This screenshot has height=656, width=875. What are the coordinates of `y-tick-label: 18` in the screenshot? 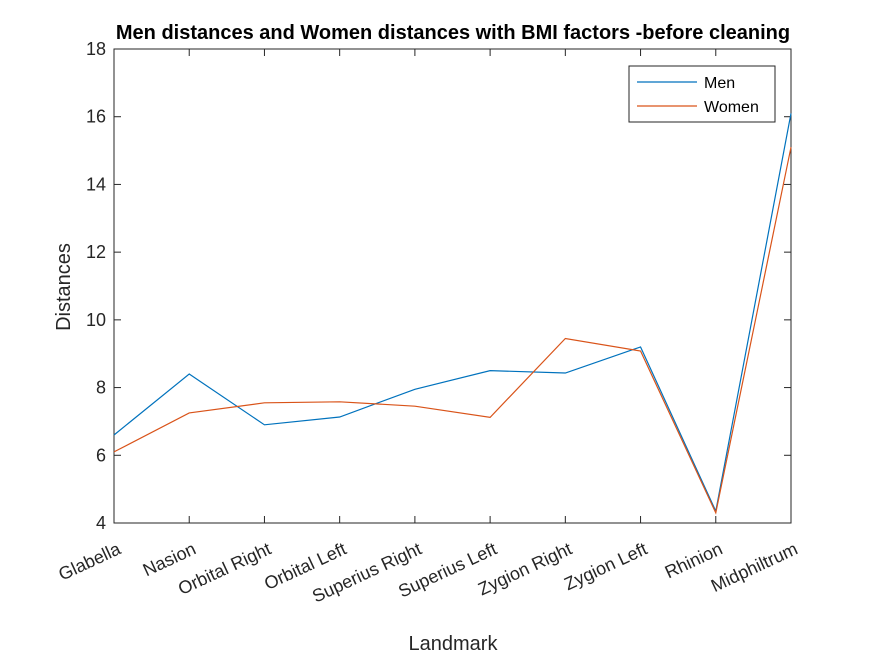 It's located at (96, 49).